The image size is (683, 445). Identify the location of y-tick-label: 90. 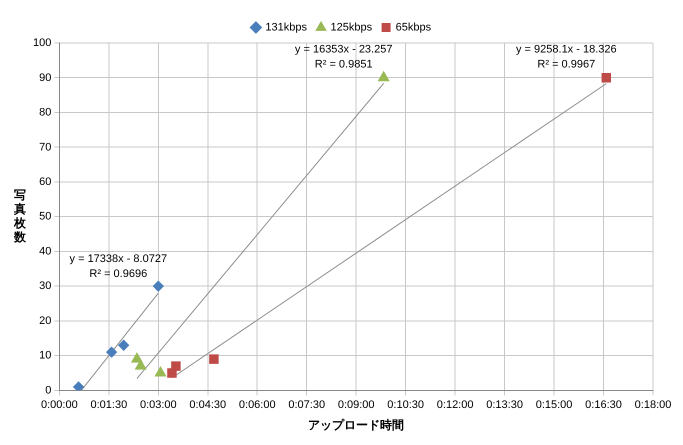
(45, 78).